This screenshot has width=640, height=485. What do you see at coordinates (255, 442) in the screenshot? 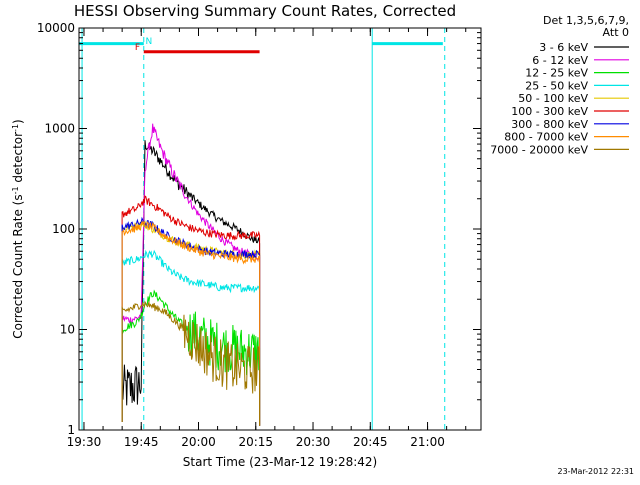
I see `x-tick-label-3: 20:15` at bounding box center [255, 442].